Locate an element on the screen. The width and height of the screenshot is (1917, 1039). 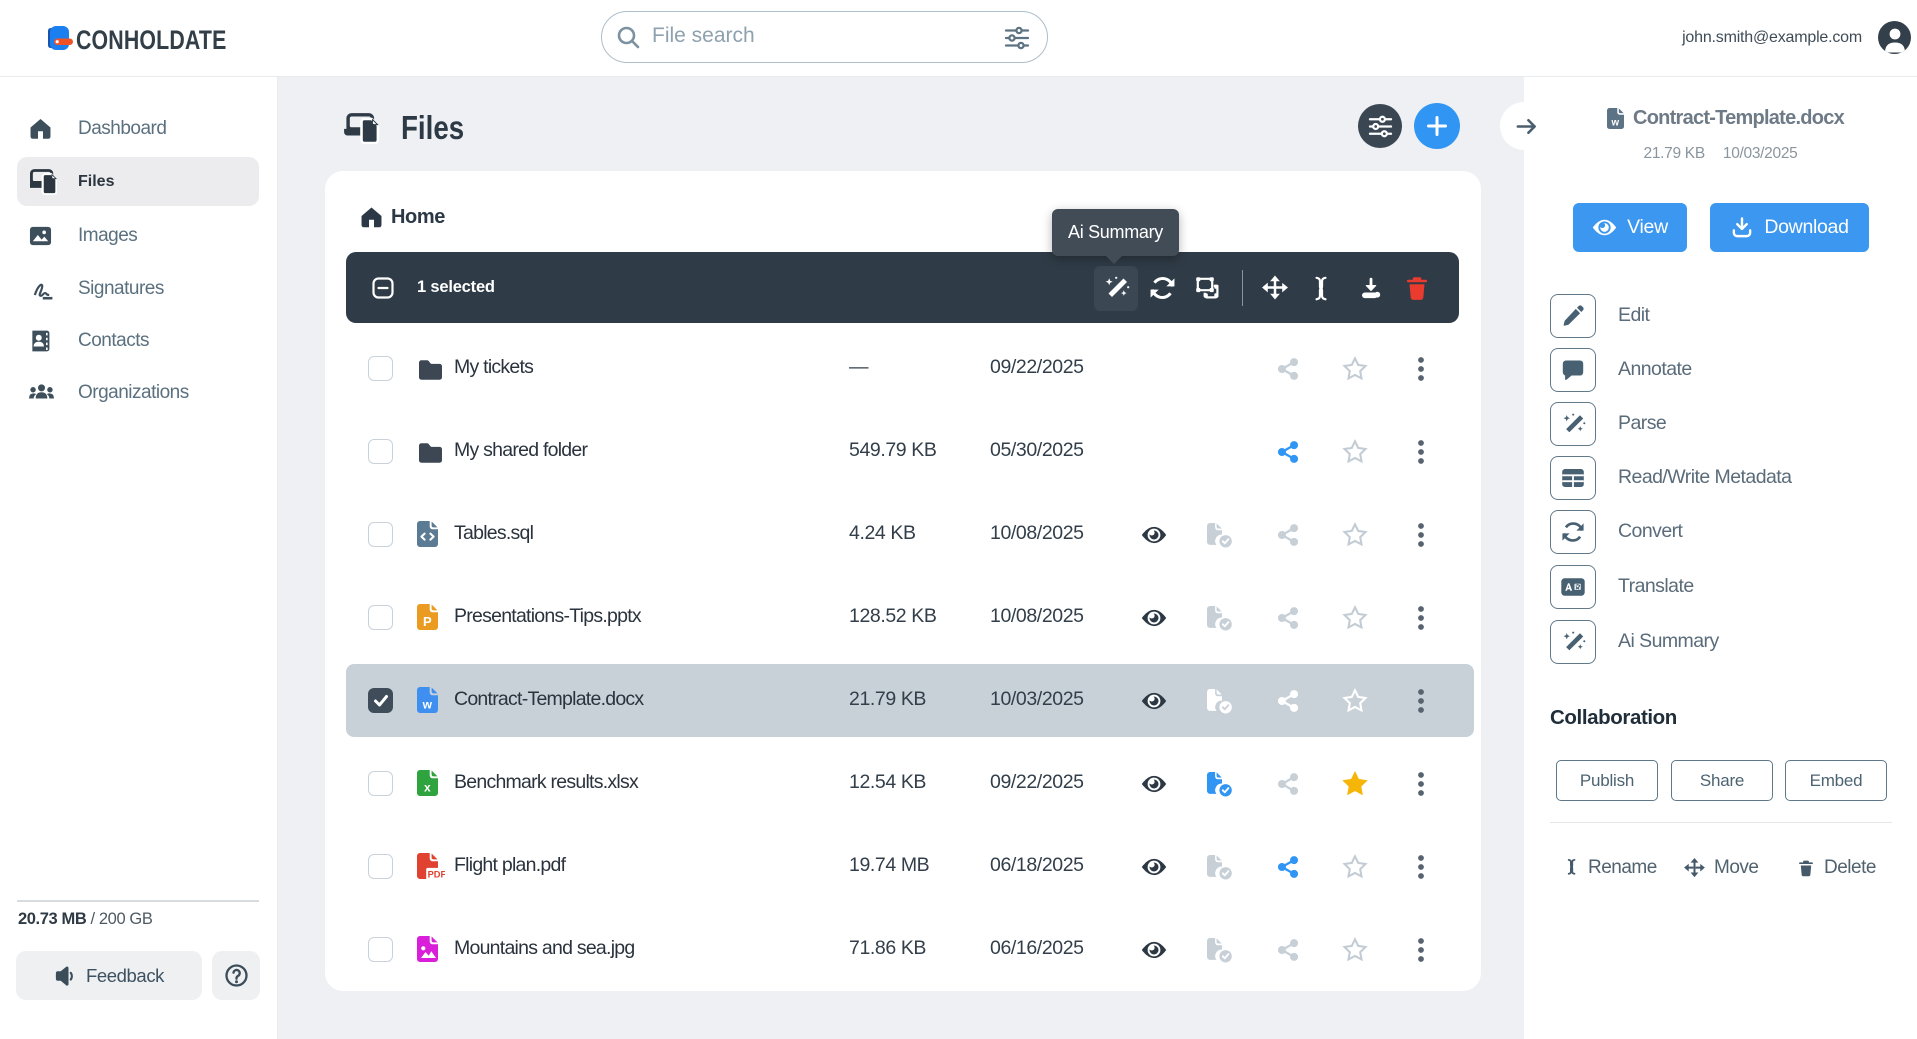
svg-text: PDF is located at coordinates (436, 874).